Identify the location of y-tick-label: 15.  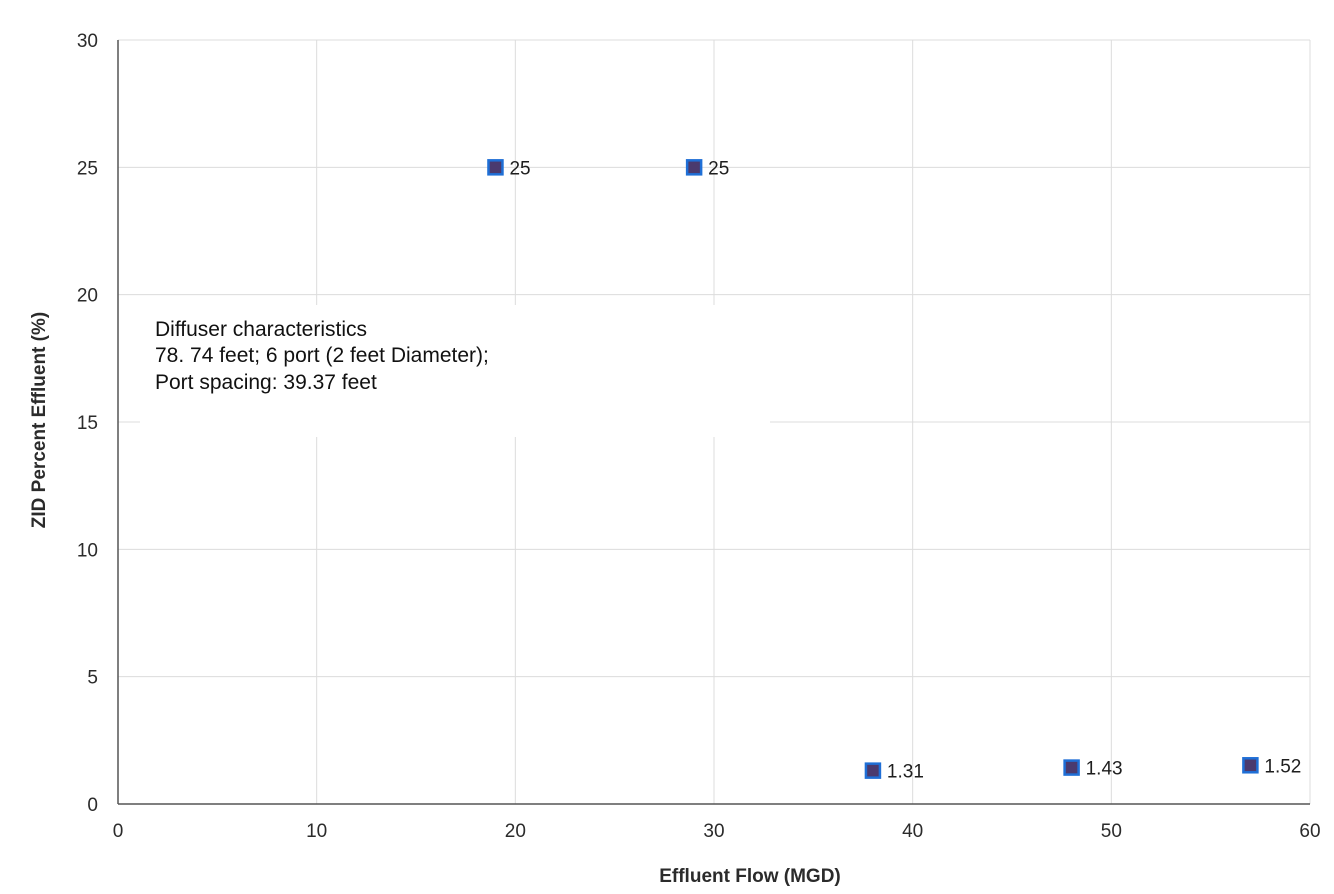
(87, 423).